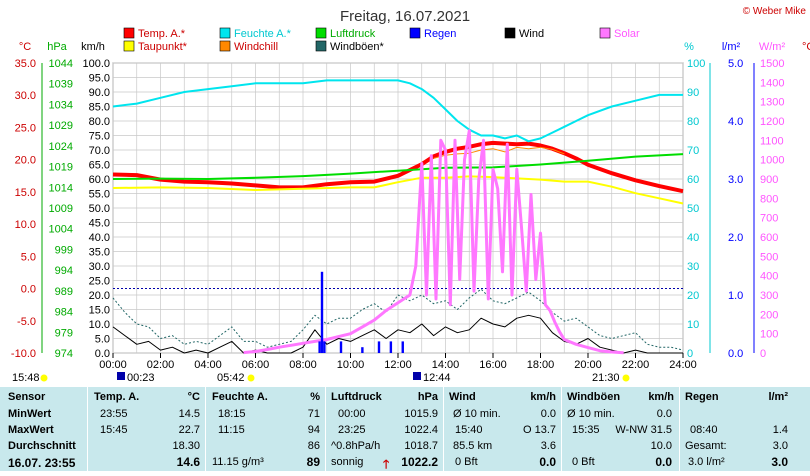 The height and width of the screenshot is (476, 810). What do you see at coordinates (61, 168) in the screenshot?
I see `pressure-tick: 1019` at bounding box center [61, 168].